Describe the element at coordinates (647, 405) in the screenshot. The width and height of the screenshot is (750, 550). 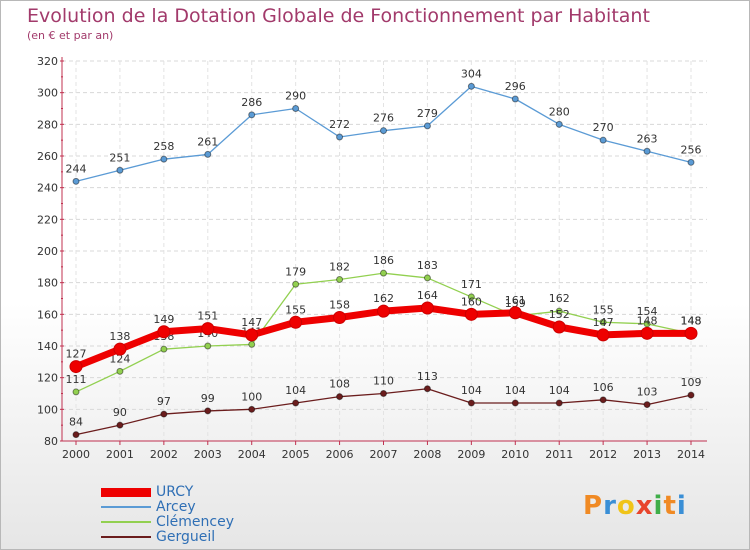
I see `point-gergueil-2013` at that location.